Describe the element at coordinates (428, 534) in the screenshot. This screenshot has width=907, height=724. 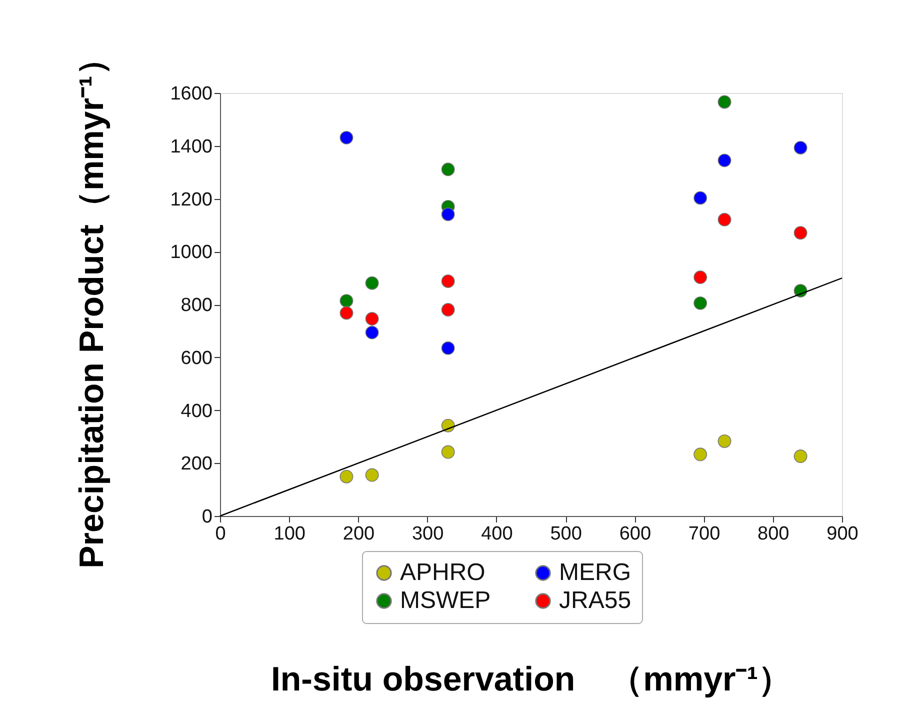
I see `x-tick-label: 300` at that location.